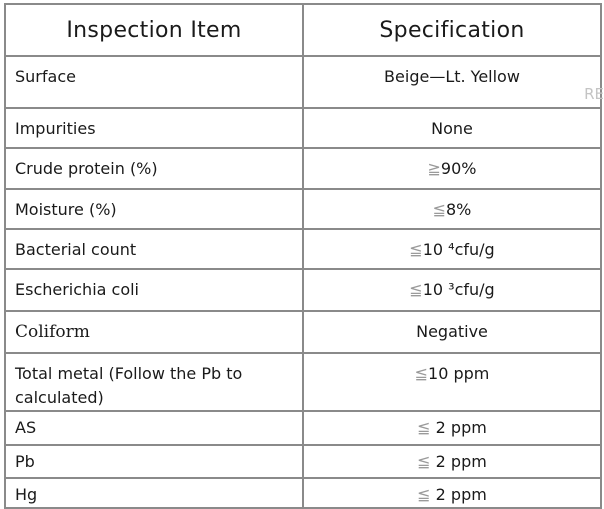 Image resolution: width=604 pixels, height=509 pixels. What do you see at coordinates (459, 209) in the screenshot?
I see `spec-text: 8%` at bounding box center [459, 209].